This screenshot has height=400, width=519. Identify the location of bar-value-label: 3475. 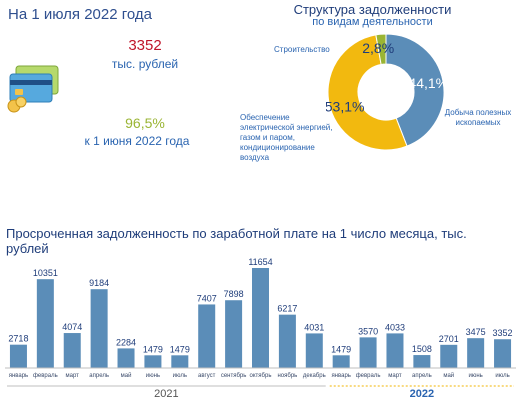
(476, 332).